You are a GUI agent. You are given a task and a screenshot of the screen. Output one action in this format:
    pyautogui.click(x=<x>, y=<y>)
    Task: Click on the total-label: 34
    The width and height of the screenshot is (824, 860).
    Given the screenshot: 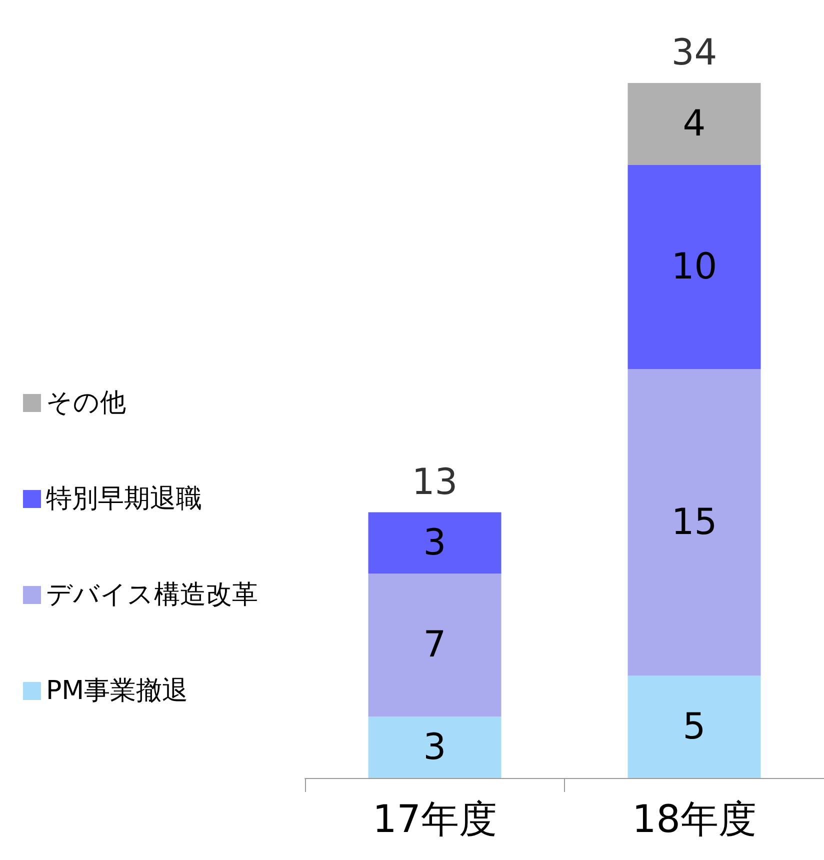 What is the action you would take?
    pyautogui.click(x=694, y=53)
    